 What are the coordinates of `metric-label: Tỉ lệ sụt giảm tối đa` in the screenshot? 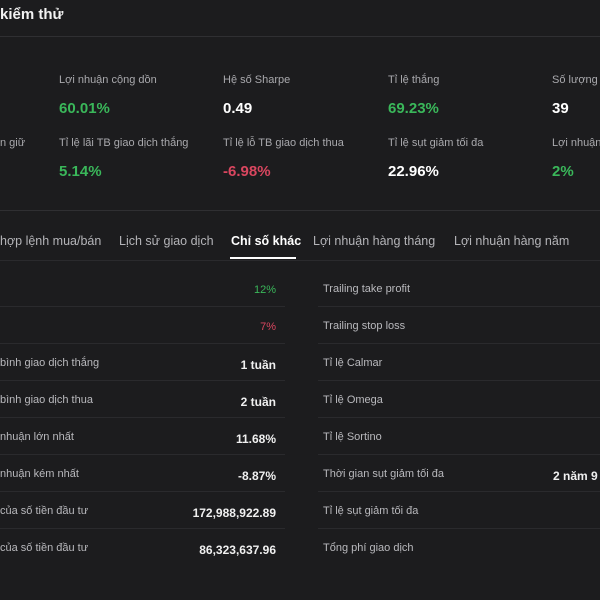 It's located at (436, 143).